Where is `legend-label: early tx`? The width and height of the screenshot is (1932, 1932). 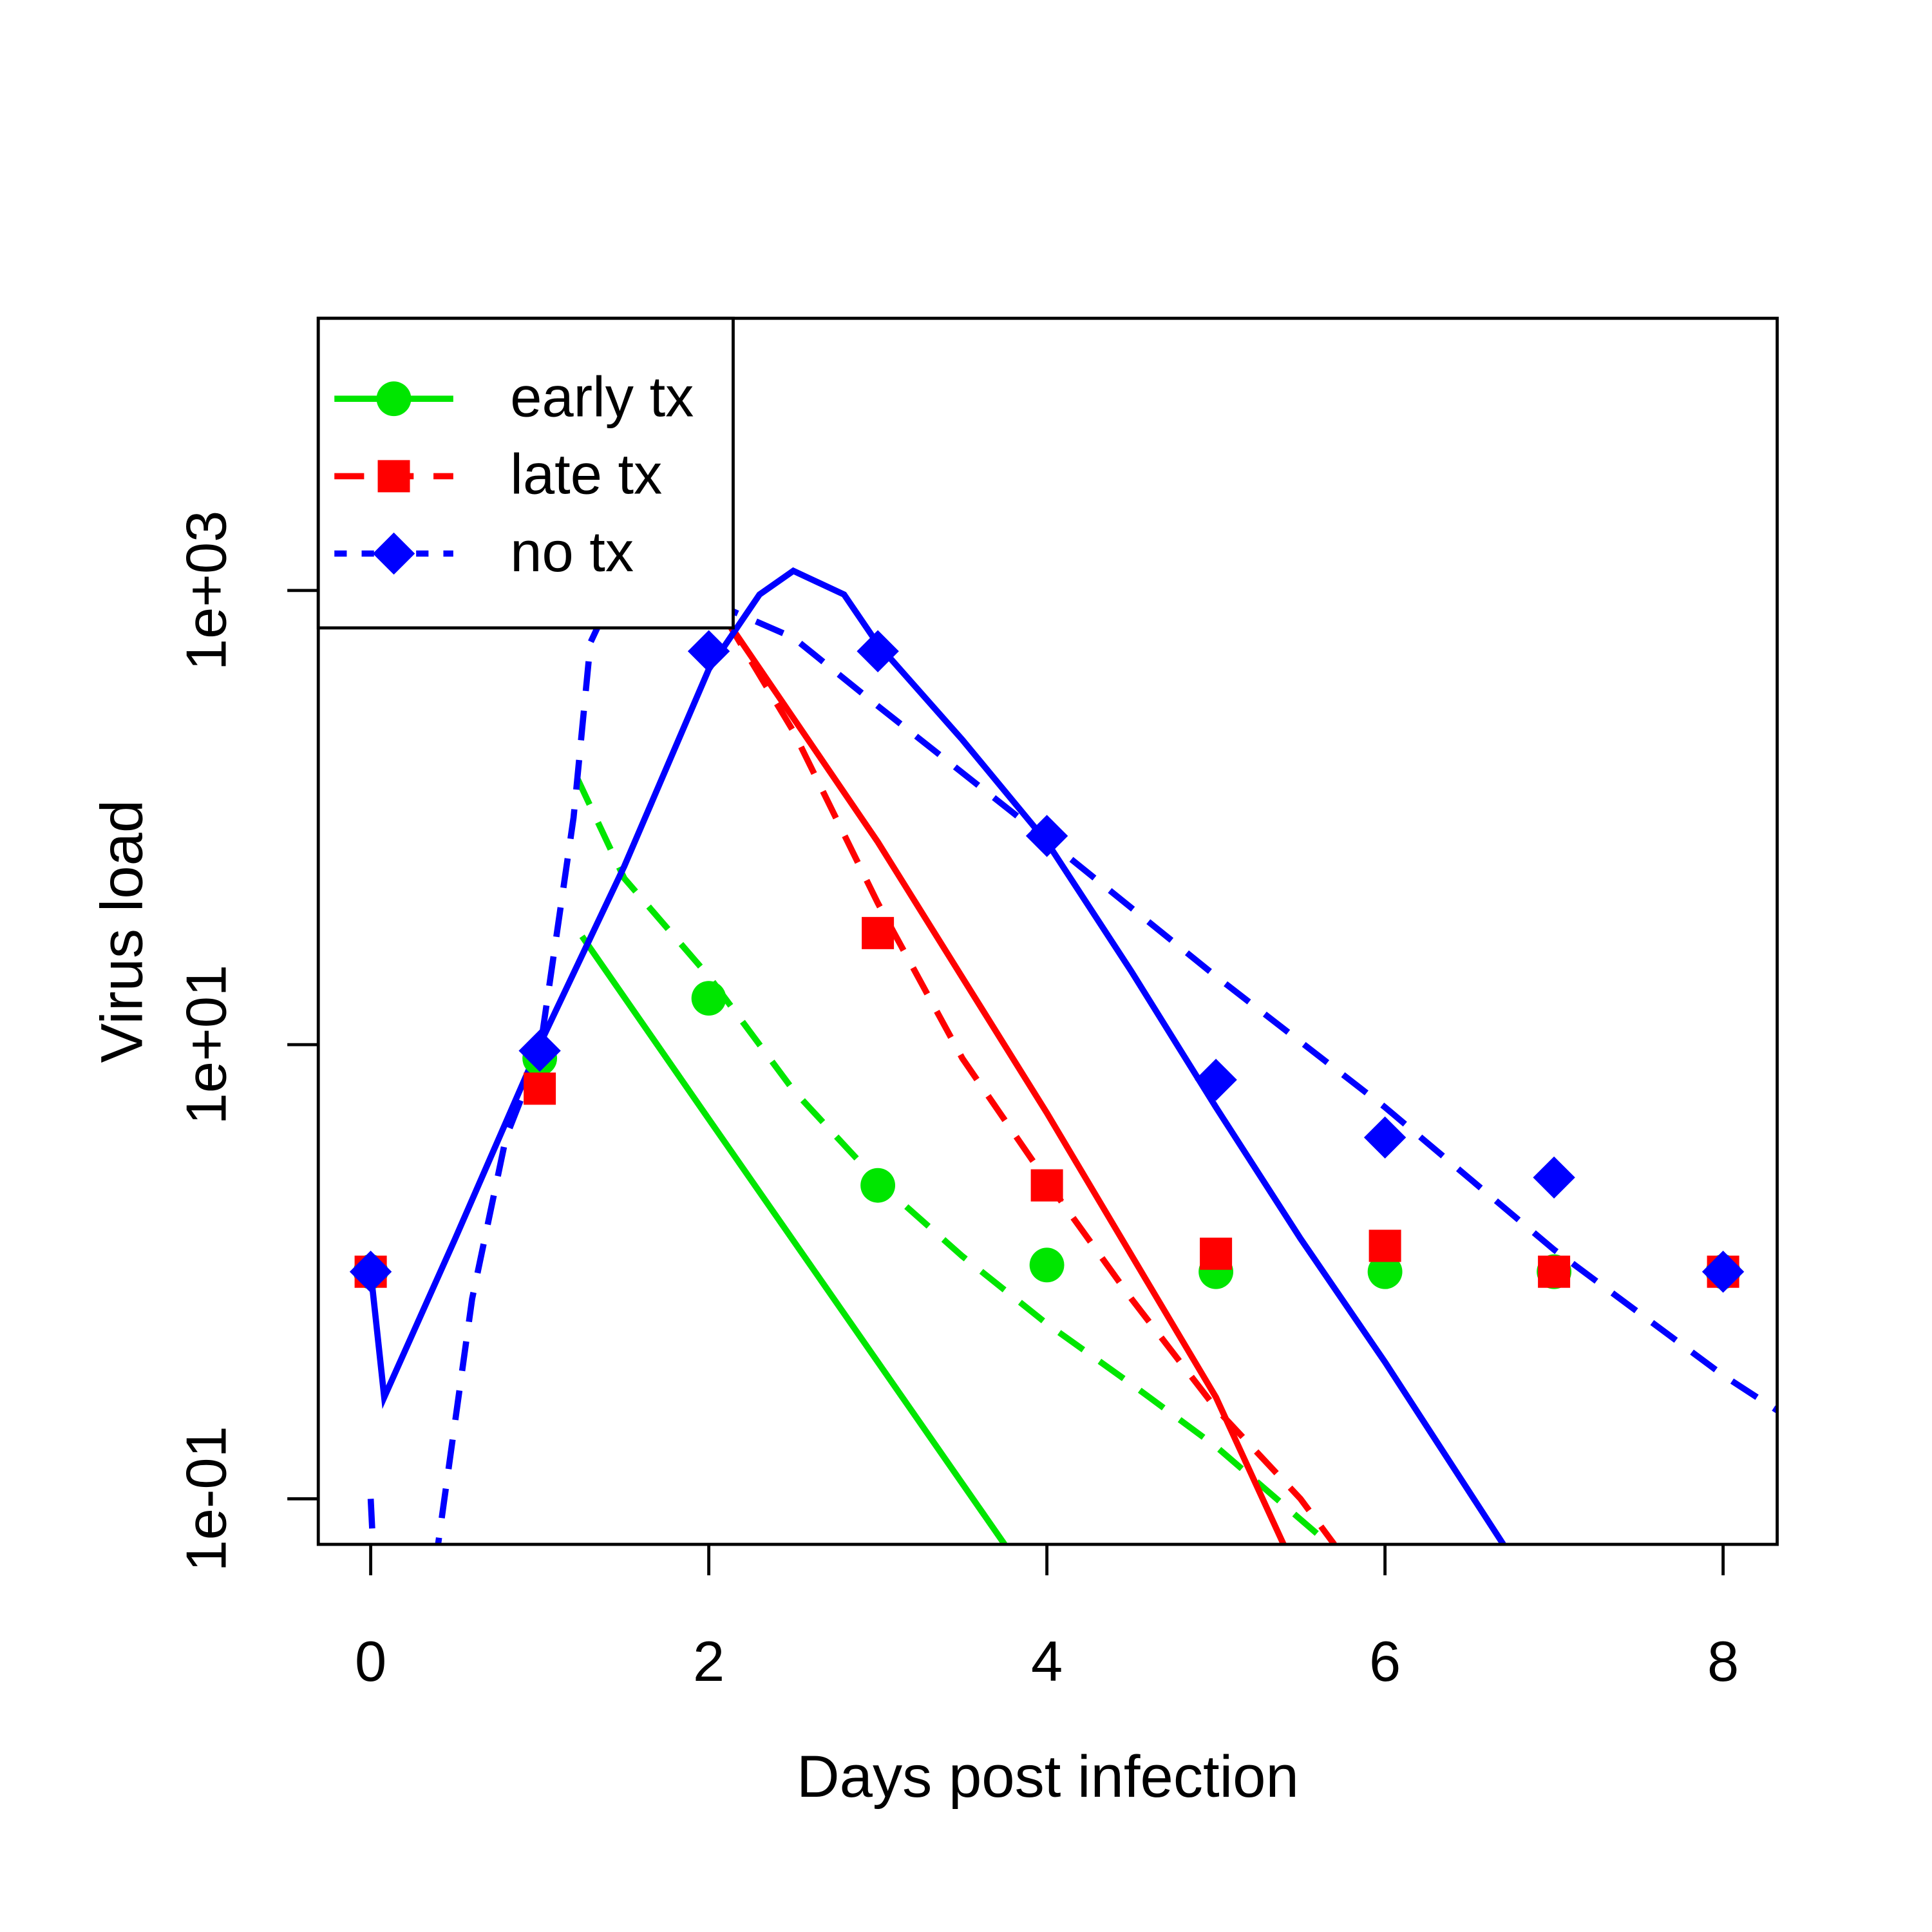 legend-label: early tx is located at coordinates (602, 397).